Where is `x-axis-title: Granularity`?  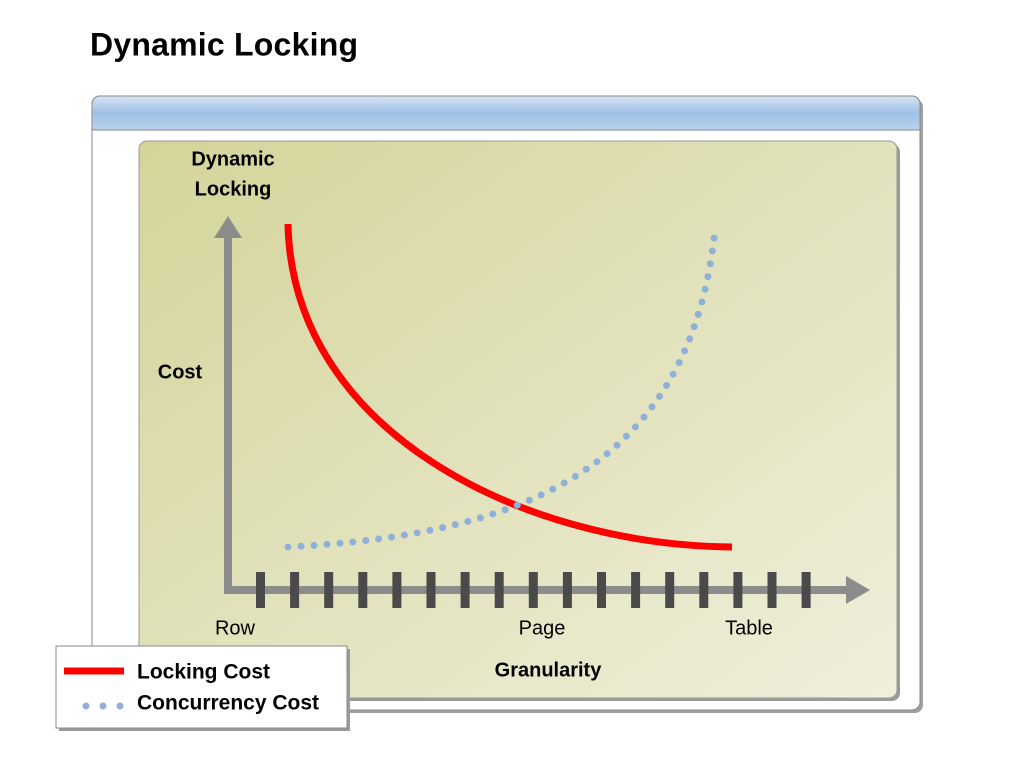
x-axis-title: Granularity is located at coordinates (549, 670).